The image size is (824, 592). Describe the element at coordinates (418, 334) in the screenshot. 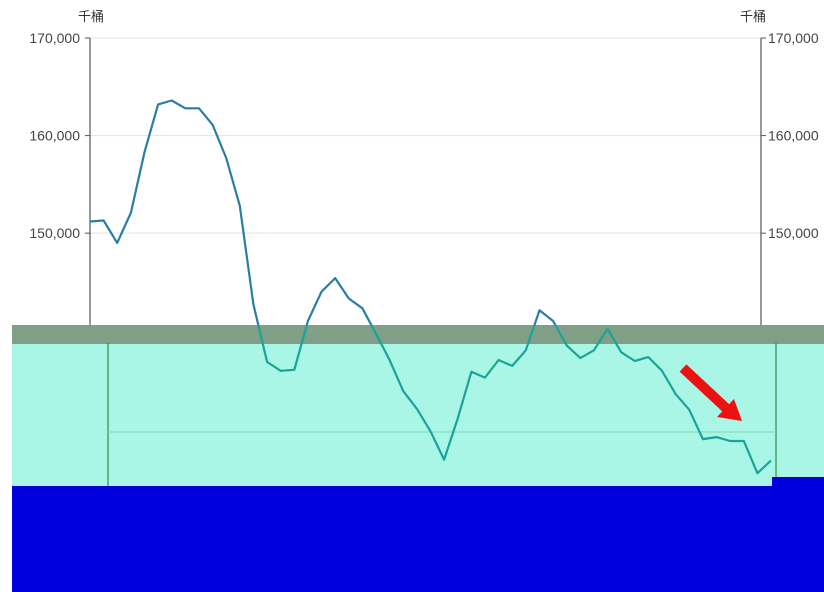

I see `gray-overlay-strip` at that location.